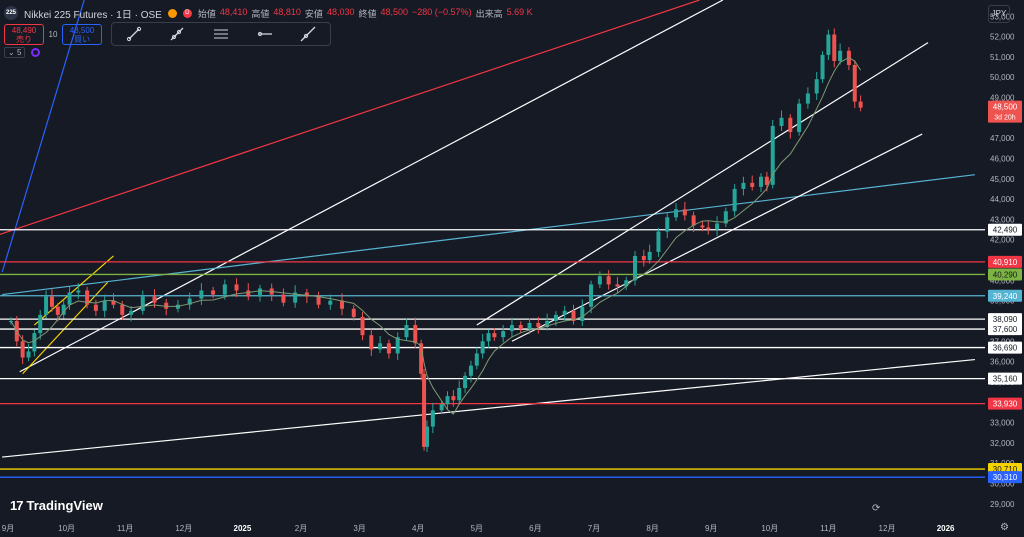 The image size is (1024, 537). Describe the element at coordinates (93, 15) in the screenshot. I see `symbol-title: Nikkei 225 Futures · 1日 · OSE` at that location.